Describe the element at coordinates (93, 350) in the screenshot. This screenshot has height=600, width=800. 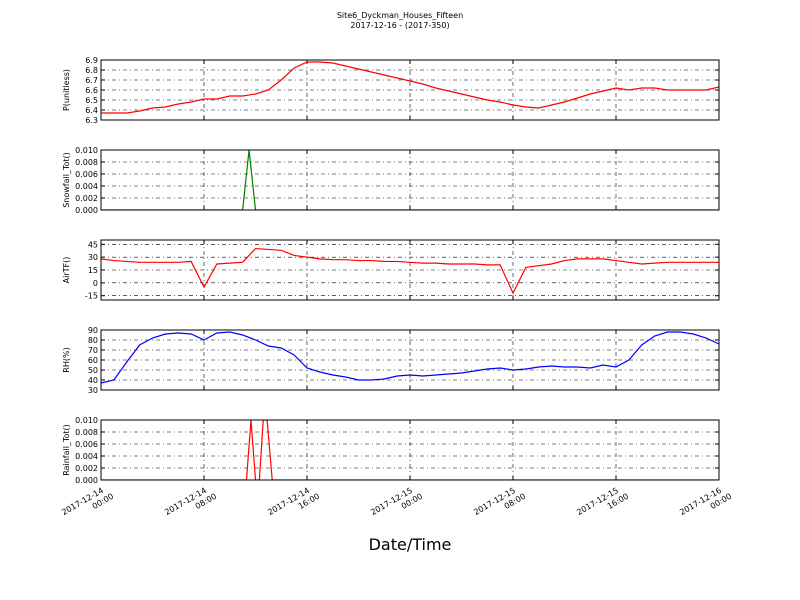
I see `y-tick-label: 70` at that location.